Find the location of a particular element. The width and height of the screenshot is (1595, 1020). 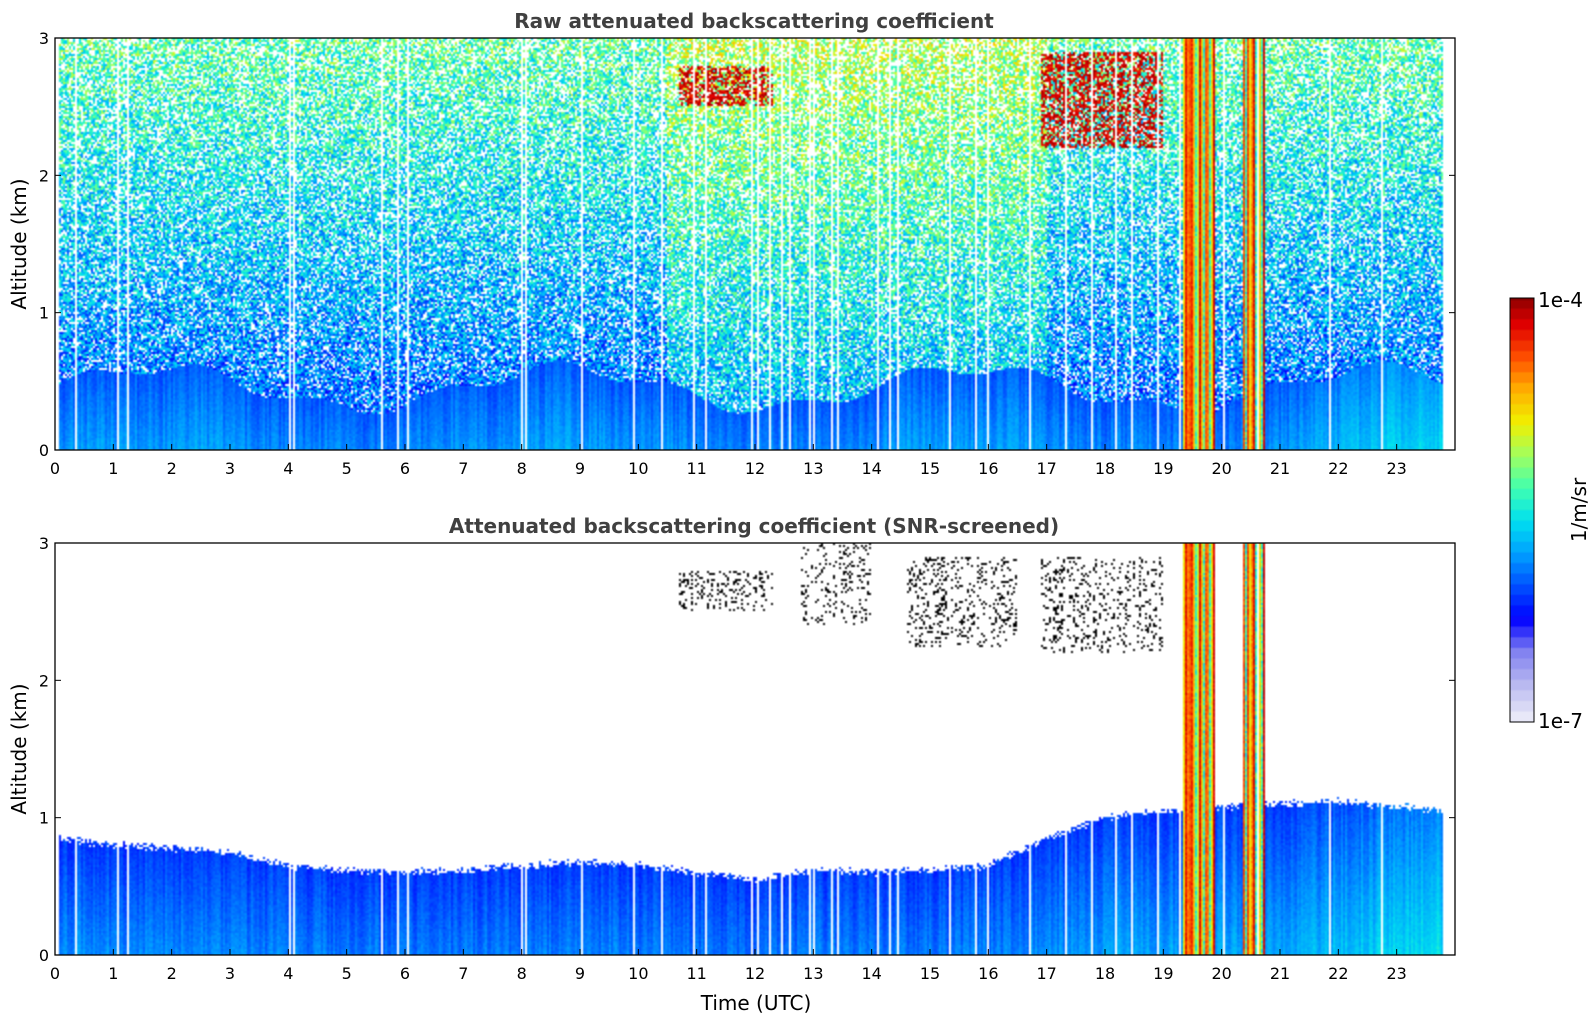

panel-raw-ylabel: Altitude (km) is located at coordinates (19, 243).